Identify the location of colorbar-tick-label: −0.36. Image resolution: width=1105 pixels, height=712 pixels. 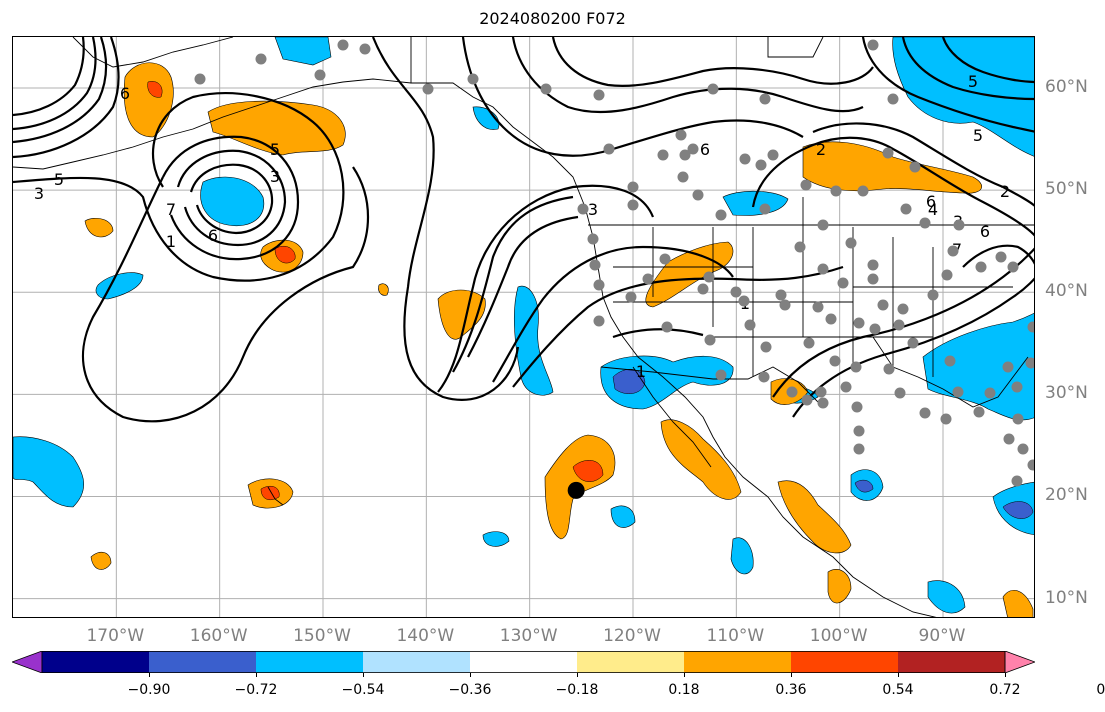
(470, 690).